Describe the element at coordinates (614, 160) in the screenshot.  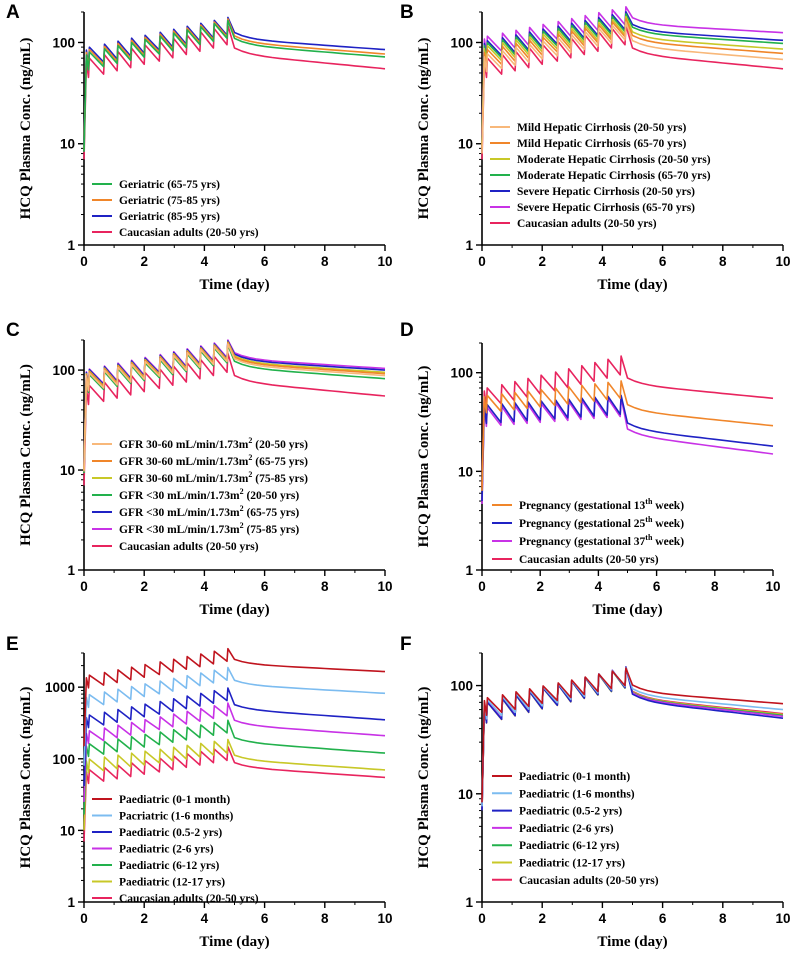
I see `legend-entry: Moderate Hepatic Cirrhosis (20-50 yrs)` at that location.